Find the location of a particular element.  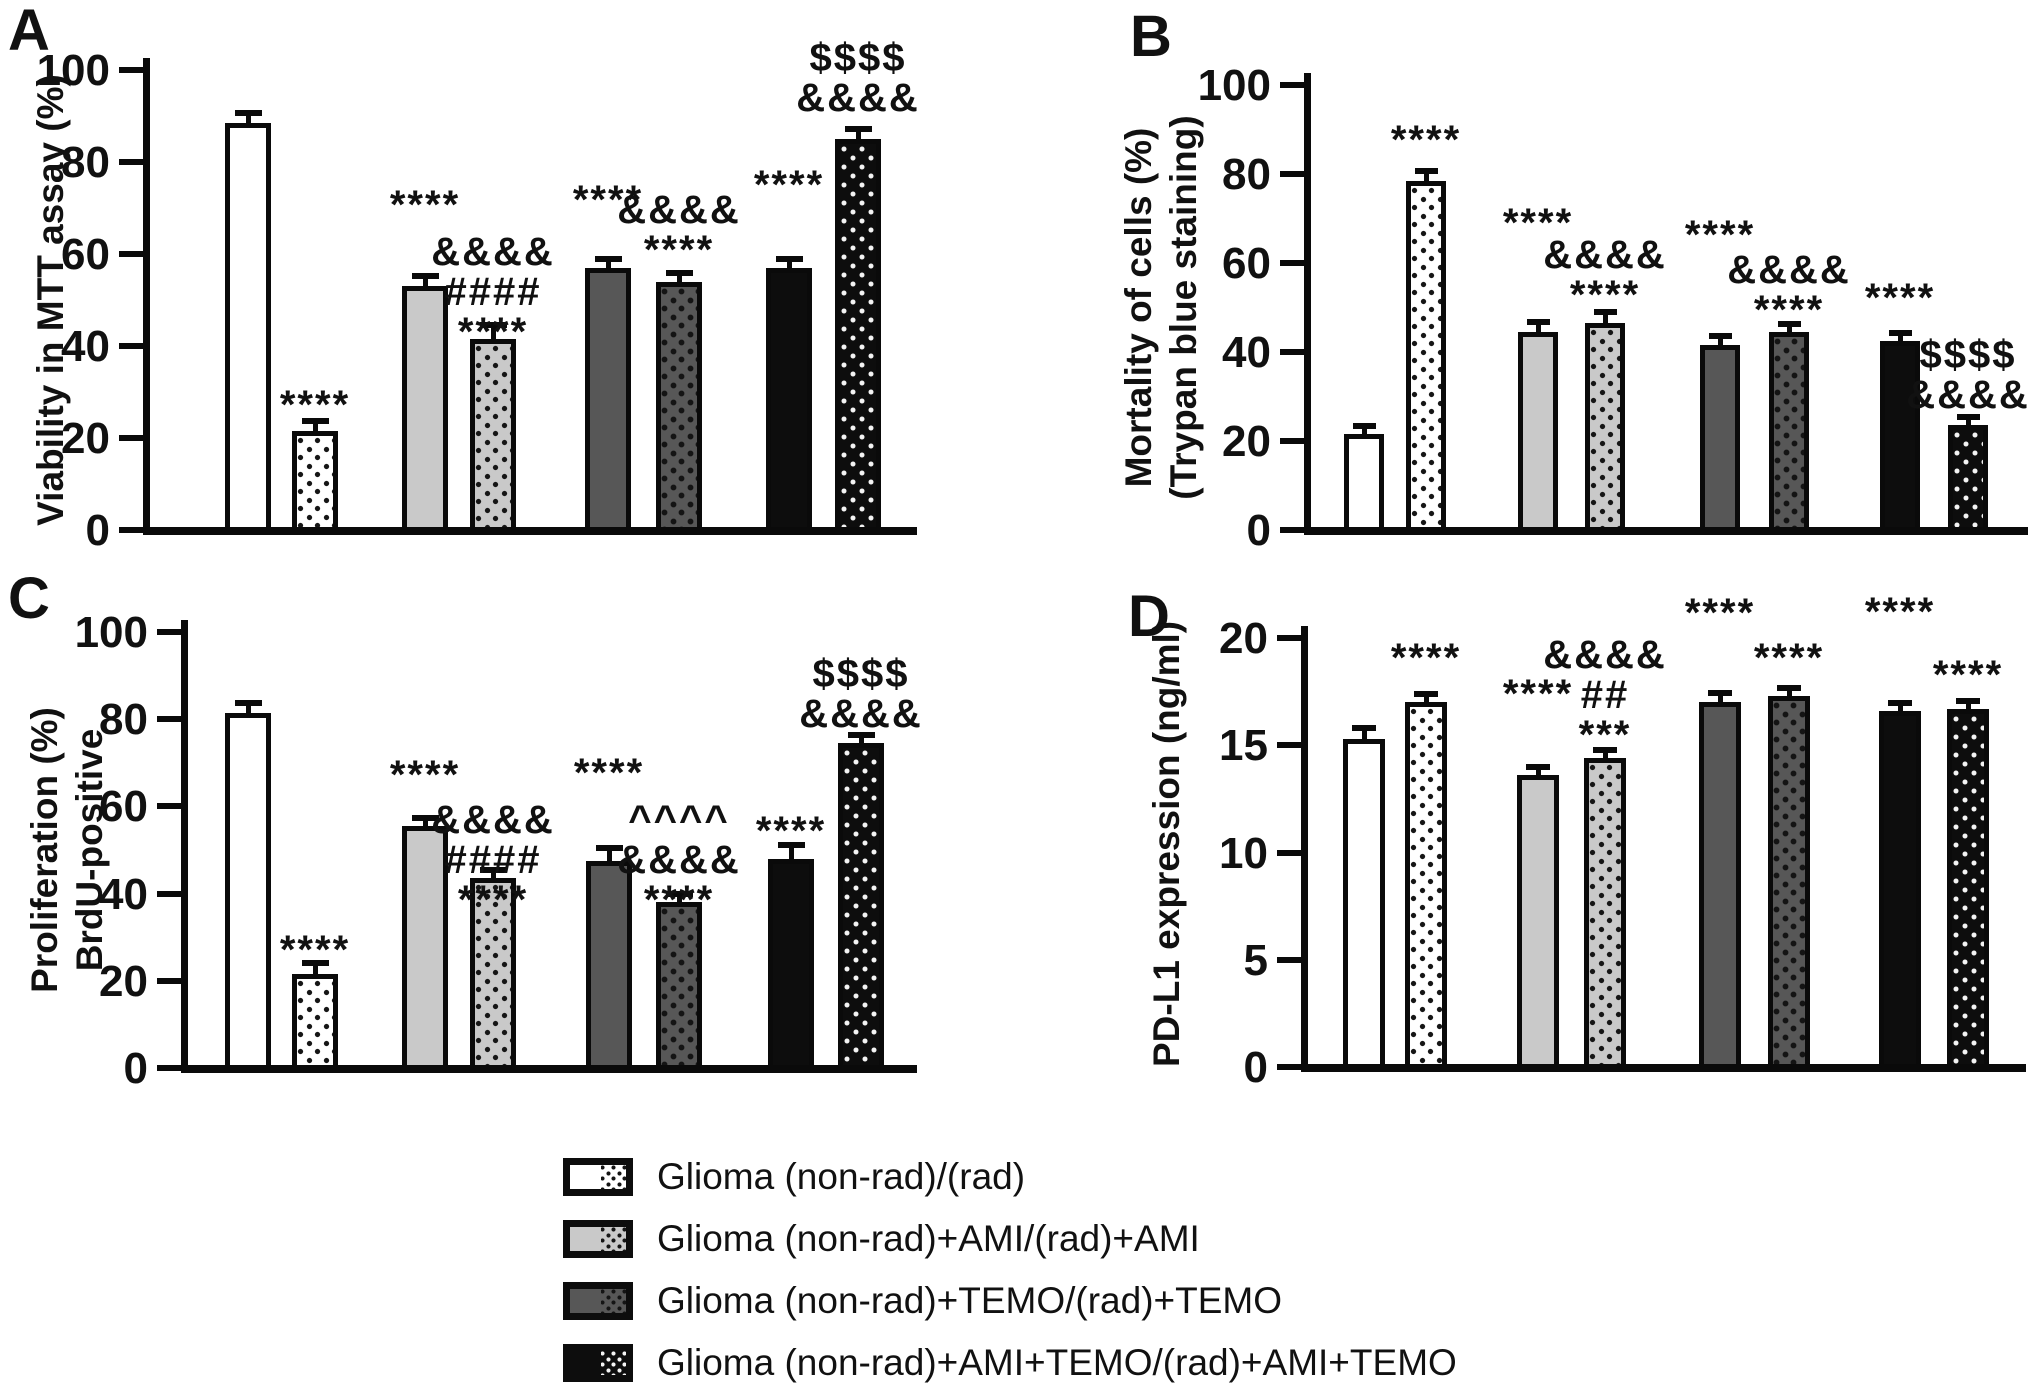

significance-annotation: &&&& ## *** is located at coordinates (1605, 695).